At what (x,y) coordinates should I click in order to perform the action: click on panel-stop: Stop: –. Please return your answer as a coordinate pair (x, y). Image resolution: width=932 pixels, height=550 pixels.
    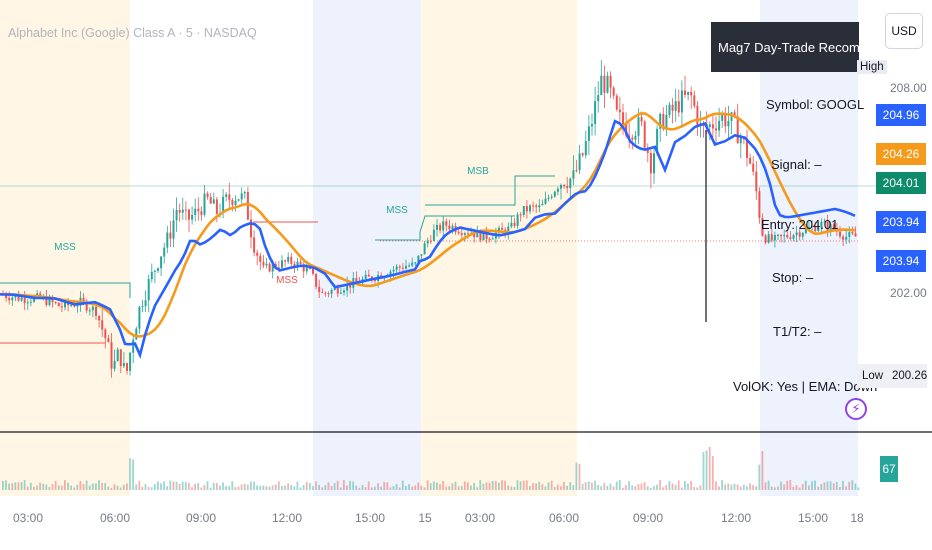
    Looking at the image, I should click on (793, 277).